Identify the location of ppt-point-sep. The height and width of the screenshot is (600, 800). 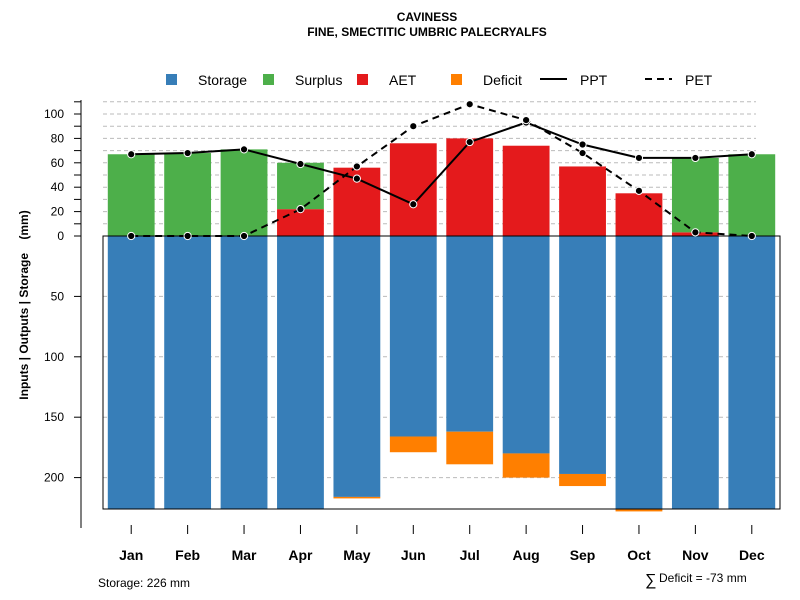
(582, 144).